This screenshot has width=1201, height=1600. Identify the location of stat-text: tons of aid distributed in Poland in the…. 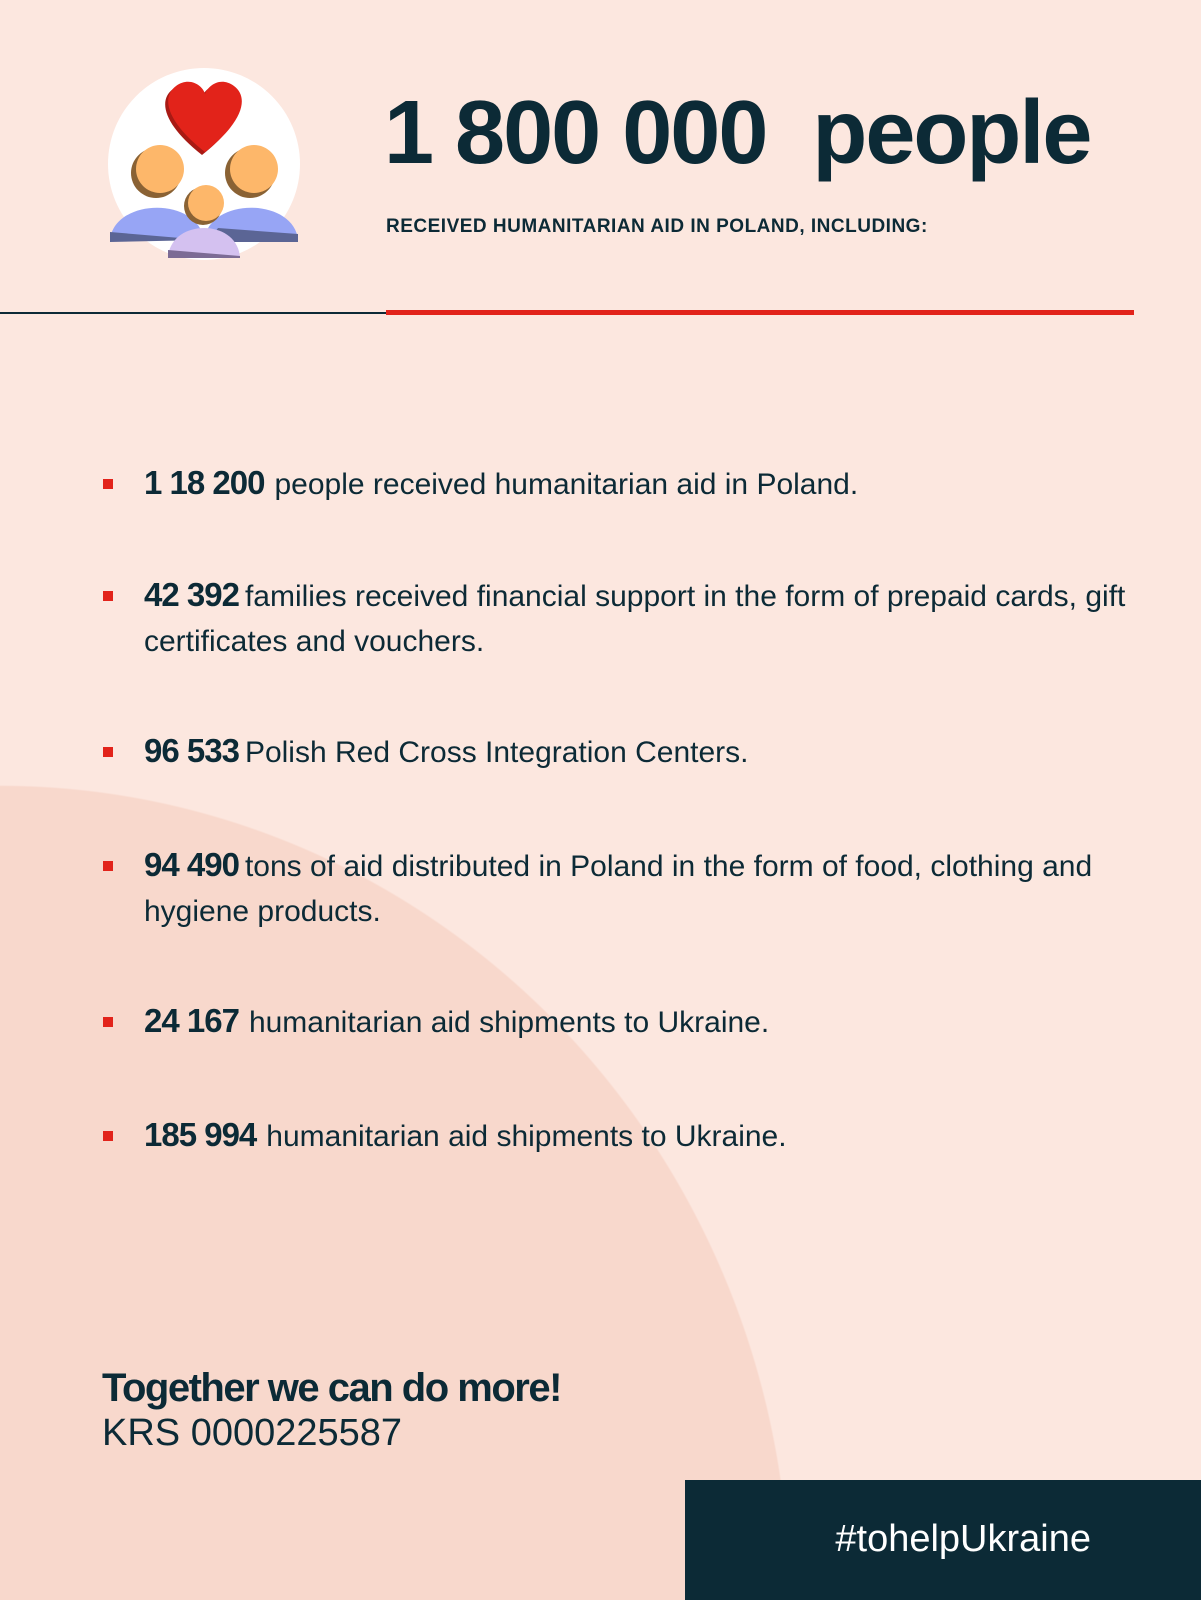
(618, 889).